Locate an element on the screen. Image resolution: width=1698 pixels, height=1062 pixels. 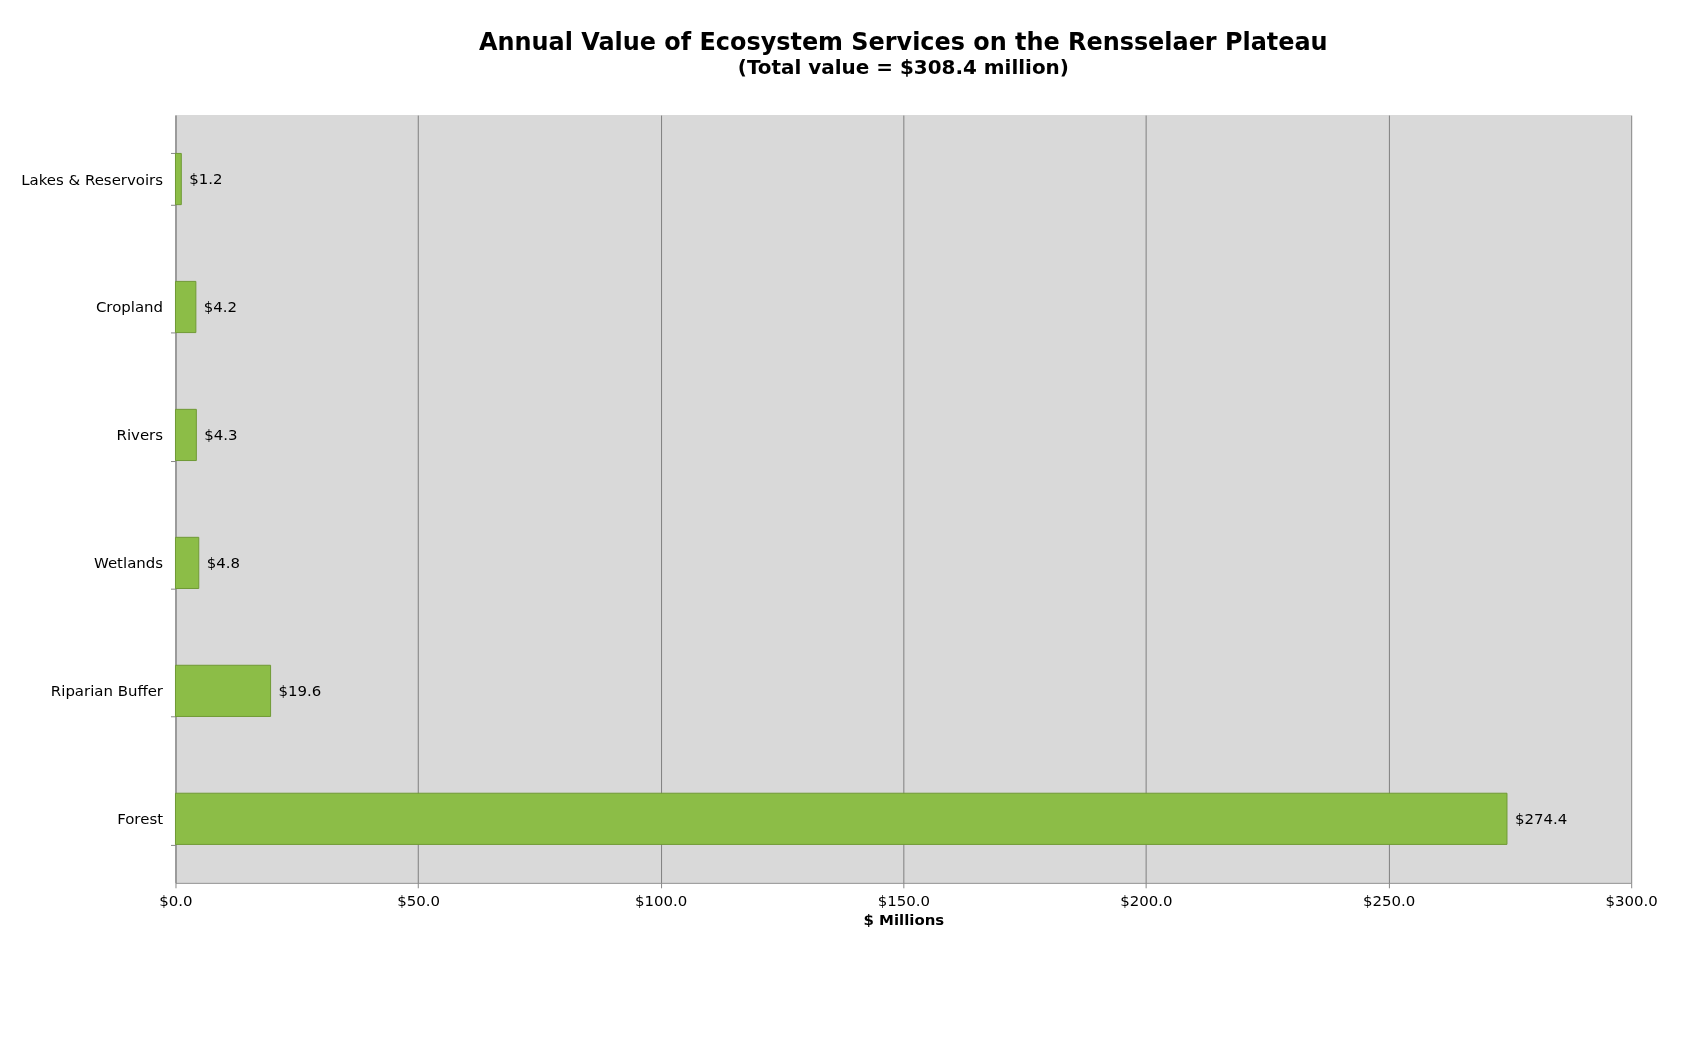
x-tick-label: $0.0 is located at coordinates (176, 901).